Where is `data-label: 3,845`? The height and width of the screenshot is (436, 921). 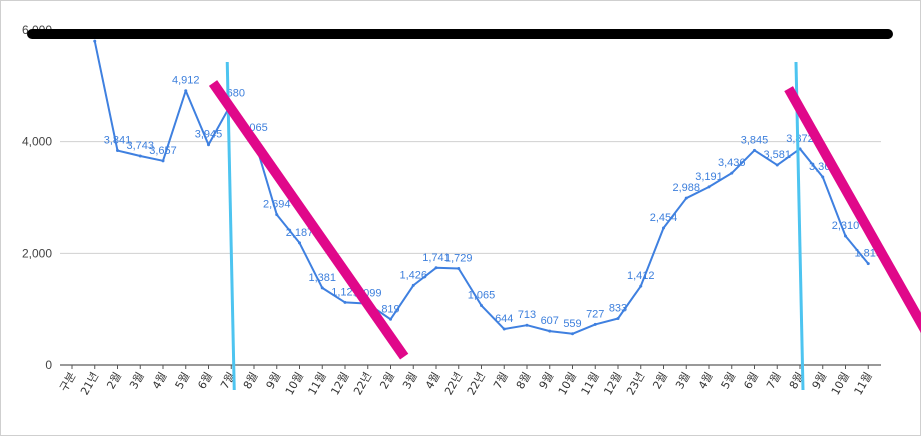 data-label: 3,845 is located at coordinates (755, 140).